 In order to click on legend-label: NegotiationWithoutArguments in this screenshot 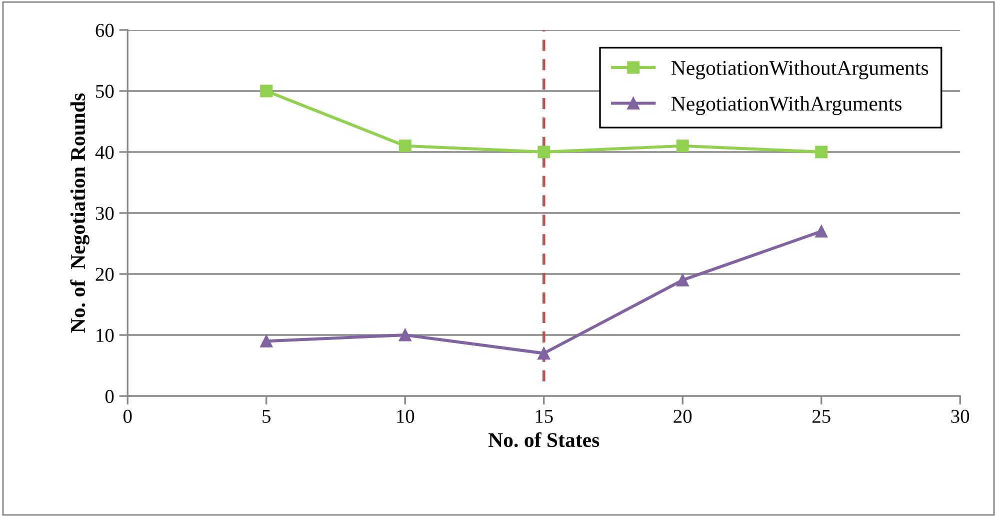, I will do `click(799, 70)`.